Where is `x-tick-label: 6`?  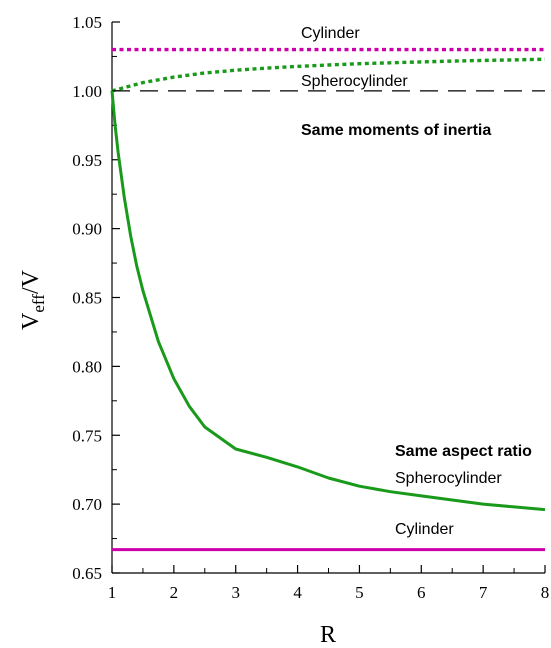 x-tick-label: 6 is located at coordinates (421, 592).